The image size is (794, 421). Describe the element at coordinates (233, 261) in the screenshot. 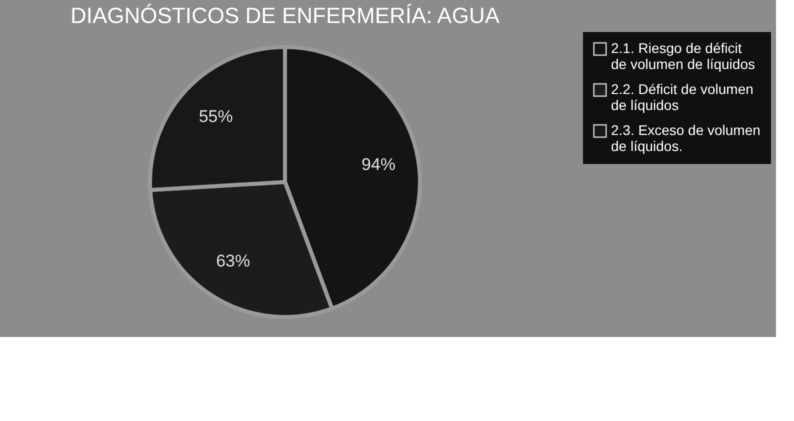

I see `data-label: 63%` at that location.